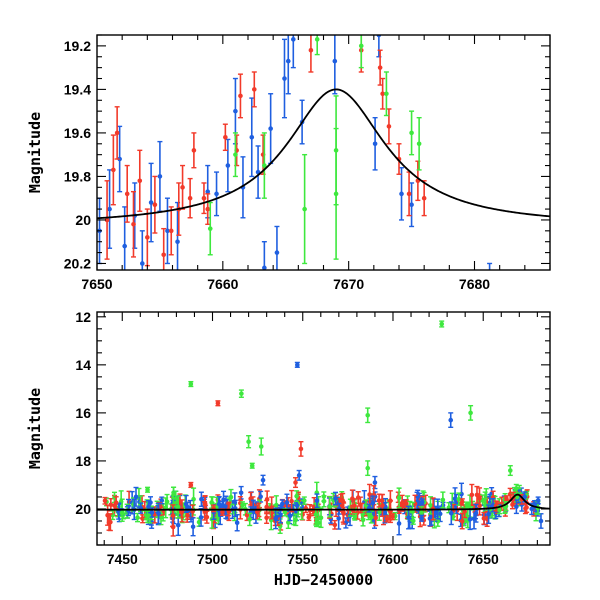 This screenshot has width=600, height=600. I want to click on y-tick-label: 12, so click(83, 317).